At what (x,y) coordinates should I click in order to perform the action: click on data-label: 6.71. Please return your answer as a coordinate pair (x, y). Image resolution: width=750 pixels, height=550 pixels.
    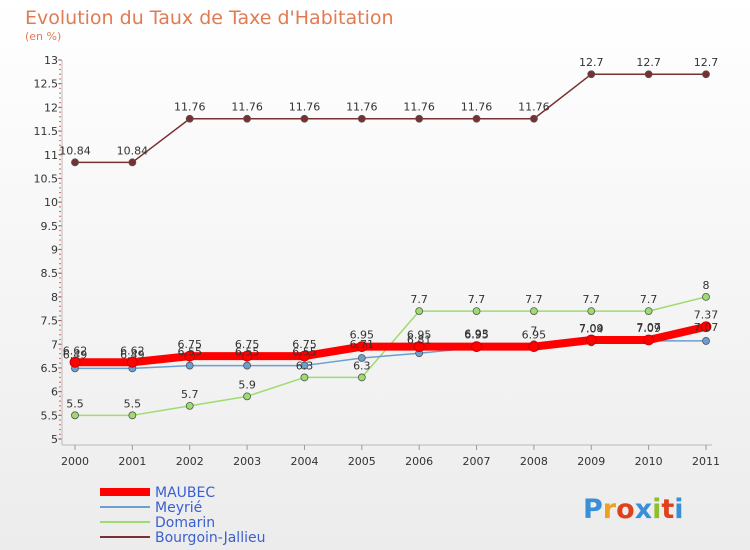
    Looking at the image, I should click on (362, 344).